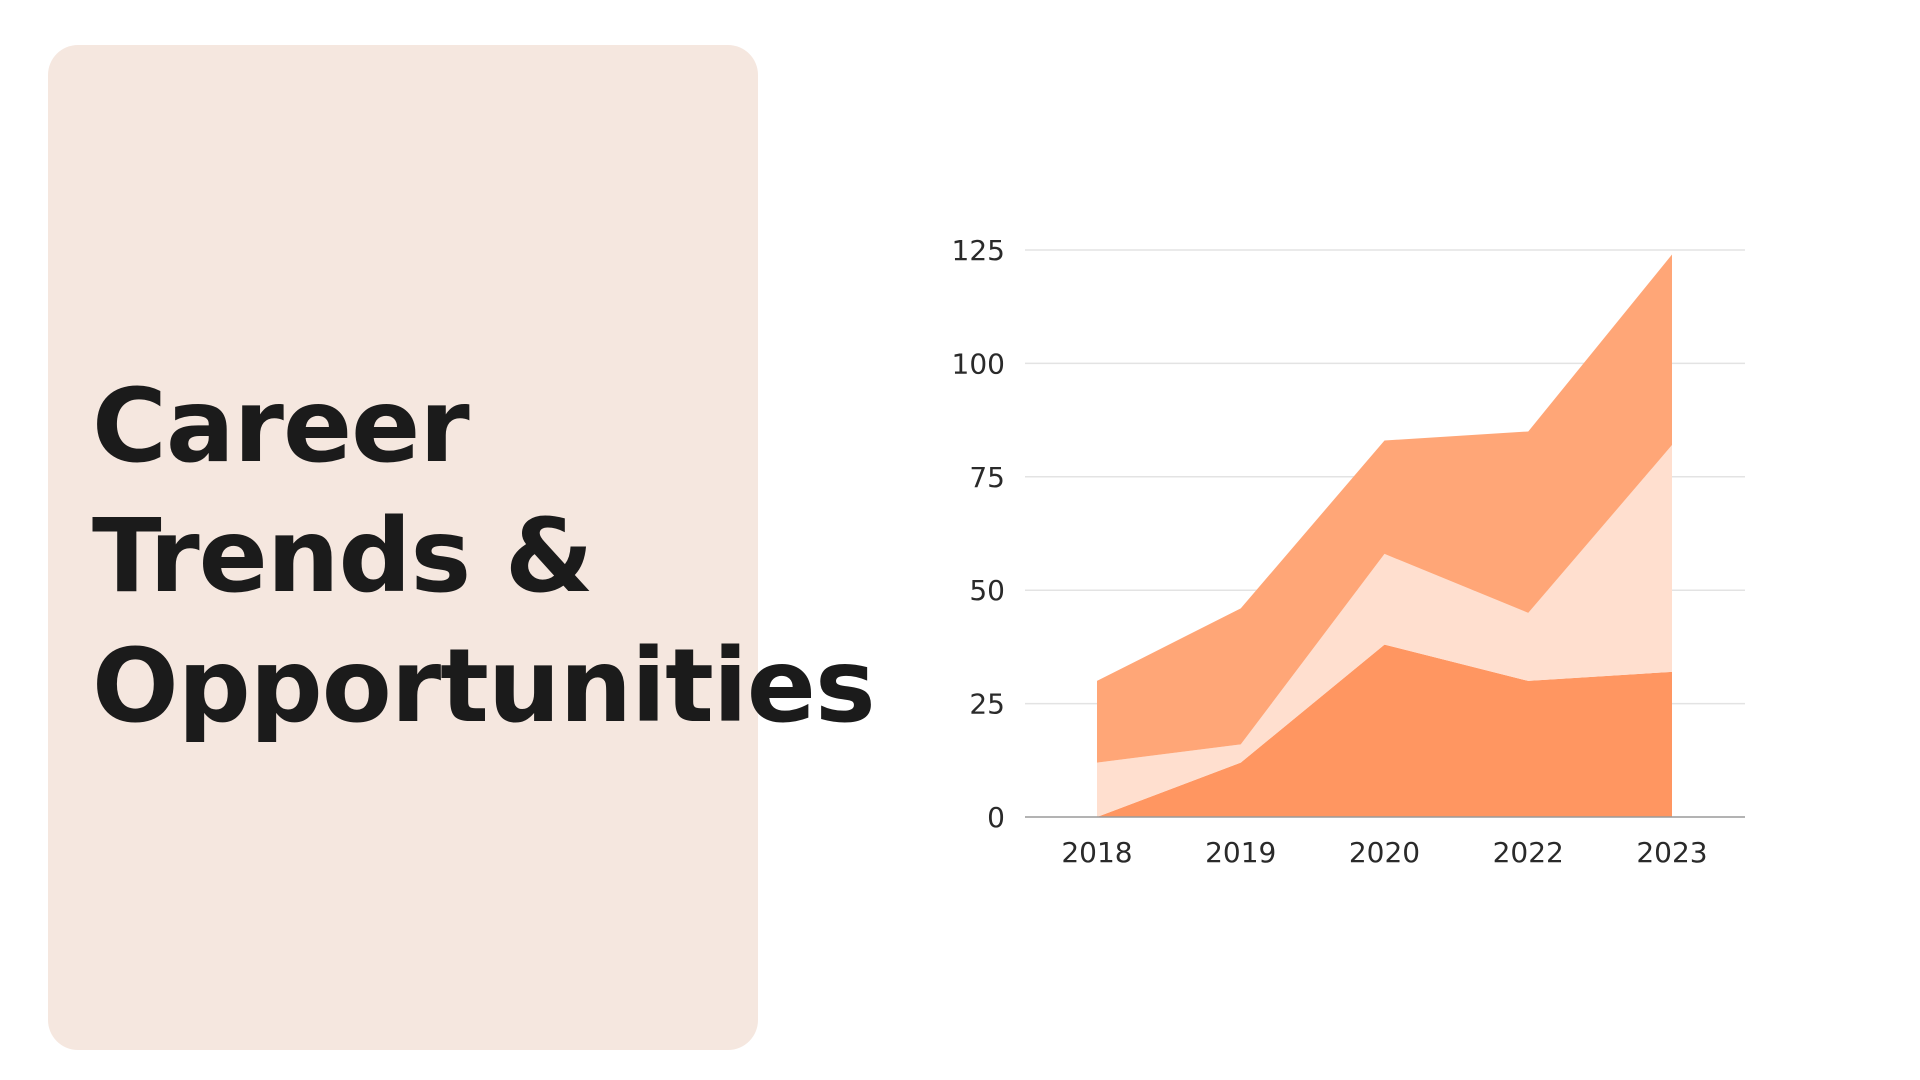 This screenshot has height=1080, width=1920. What do you see at coordinates (1384, 852) in the screenshot?
I see `x-tick-label-2020: 2020` at bounding box center [1384, 852].